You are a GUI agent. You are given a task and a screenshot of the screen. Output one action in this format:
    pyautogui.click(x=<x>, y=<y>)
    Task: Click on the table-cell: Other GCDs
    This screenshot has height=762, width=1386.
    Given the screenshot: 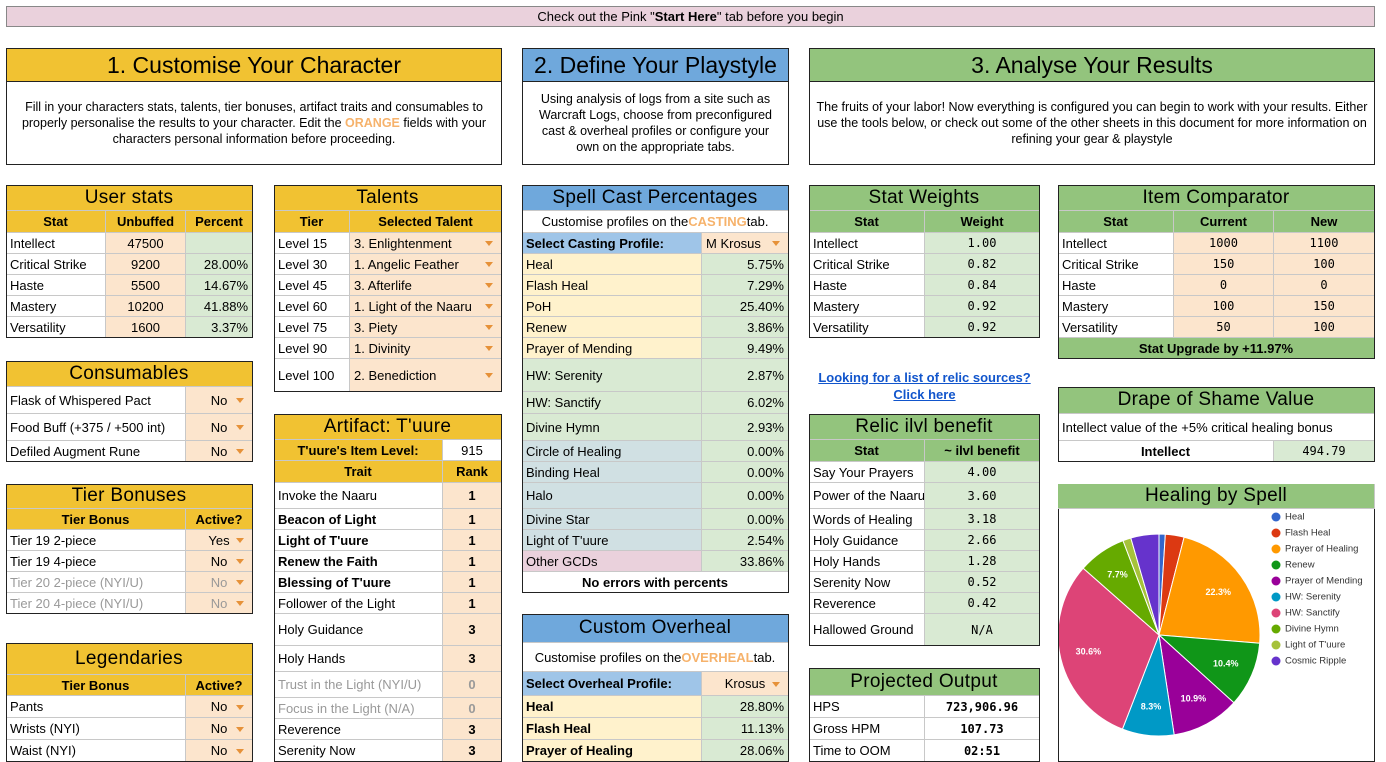 What is the action you would take?
    pyautogui.click(x=612, y=561)
    